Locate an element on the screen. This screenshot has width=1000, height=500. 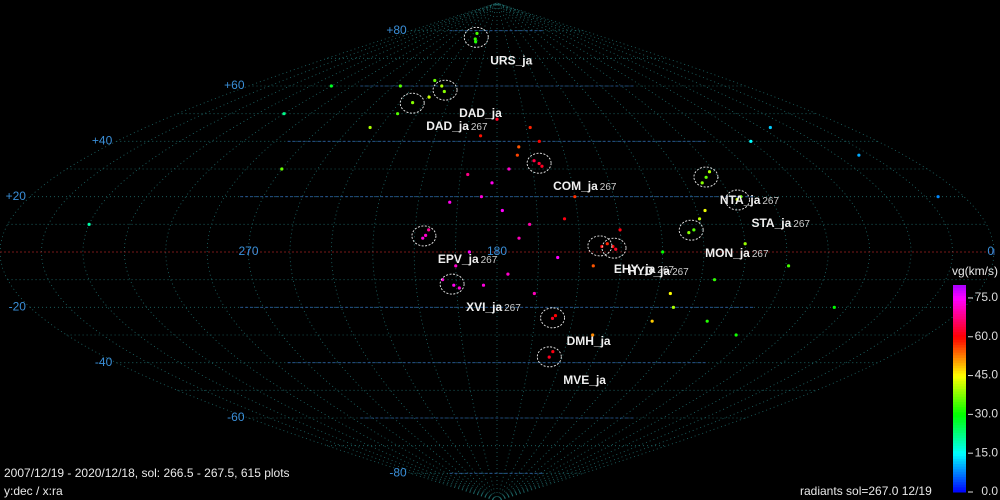
shower-label: MVE_ja is located at coordinates (584, 380).